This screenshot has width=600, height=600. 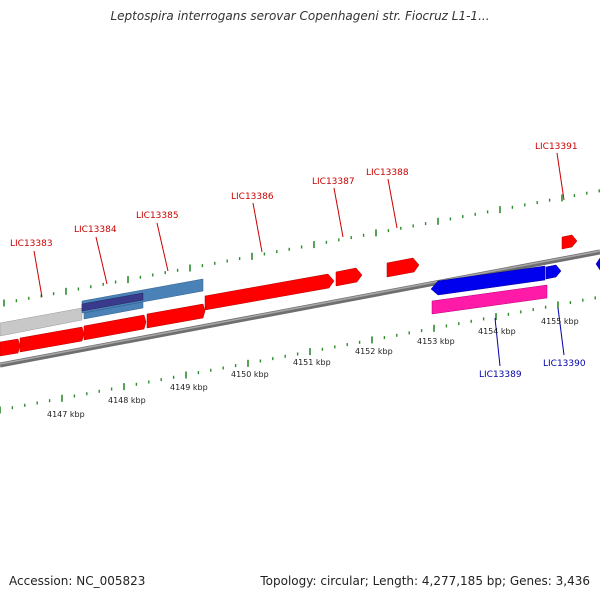 What do you see at coordinates (497, 342) in the screenshot?
I see `leader-LIC13389` at bounding box center [497, 342].